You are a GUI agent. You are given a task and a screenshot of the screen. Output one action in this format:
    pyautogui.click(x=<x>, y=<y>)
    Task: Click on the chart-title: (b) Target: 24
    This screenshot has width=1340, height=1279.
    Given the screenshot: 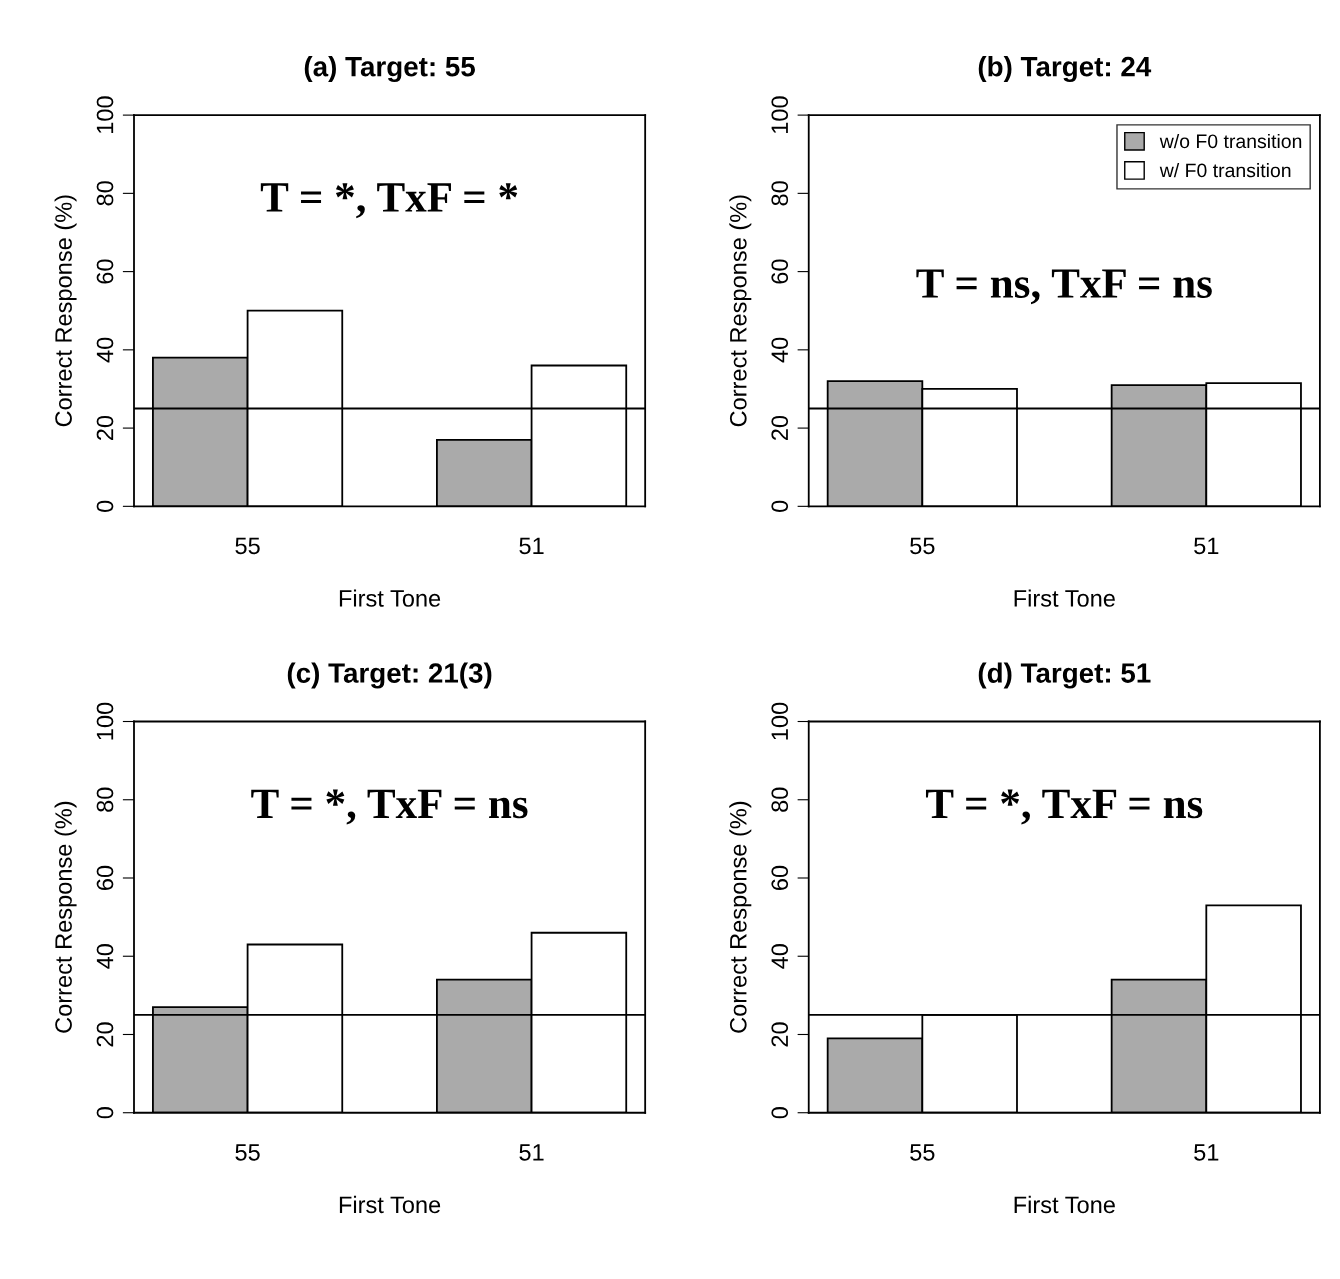 What is the action you would take?
    pyautogui.click(x=1065, y=69)
    